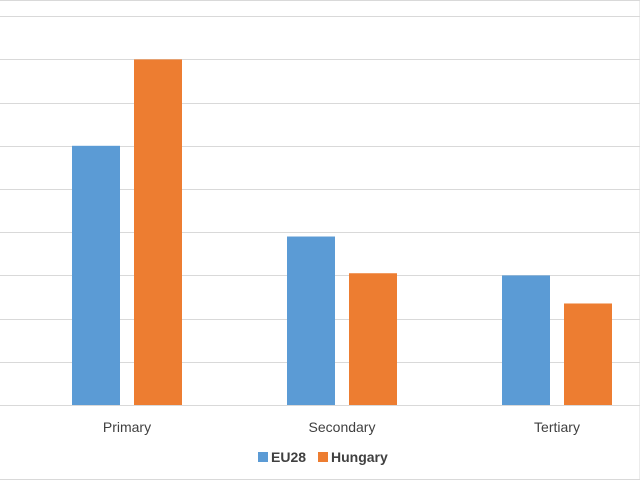 This screenshot has height=480, width=640. Describe the element at coordinates (373, 339) in the screenshot. I see `bar-hungary-secondary` at that location.